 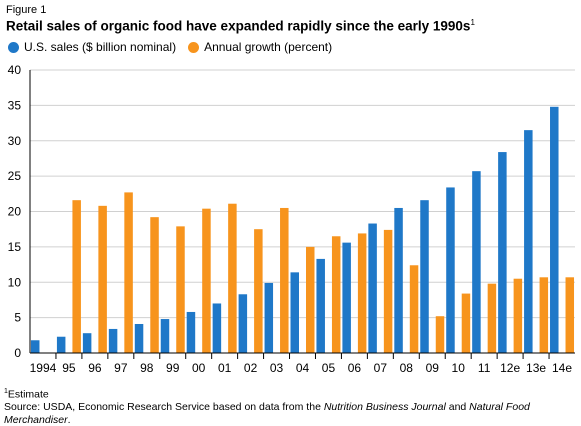 I want to click on y-tick-label: 35, so click(x=15, y=105).